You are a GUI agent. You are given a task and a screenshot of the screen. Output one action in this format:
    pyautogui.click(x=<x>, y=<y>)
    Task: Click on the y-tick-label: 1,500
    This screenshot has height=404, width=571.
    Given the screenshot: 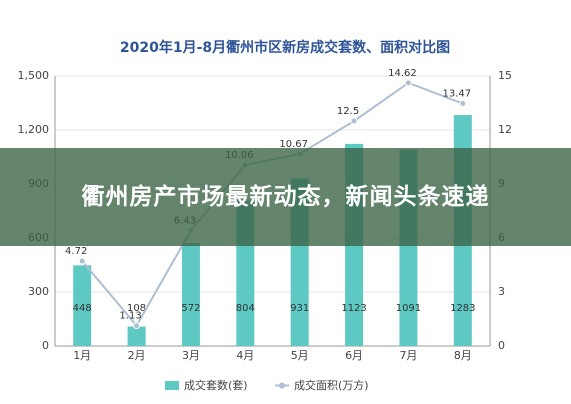 What is the action you would take?
    pyautogui.click(x=34, y=75)
    